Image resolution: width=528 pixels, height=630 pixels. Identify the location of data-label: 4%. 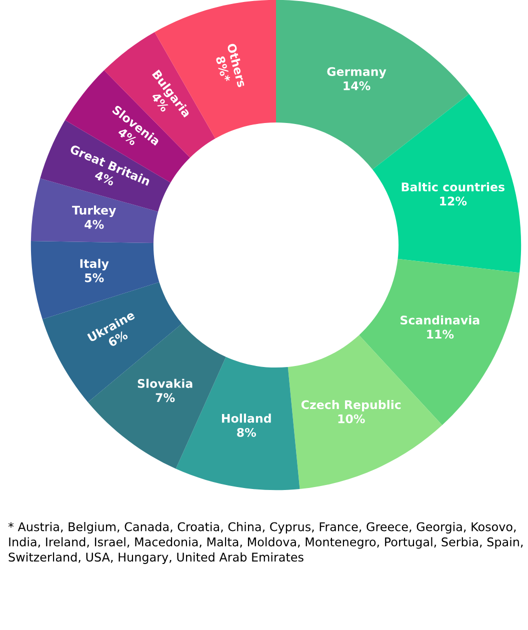
(94, 224).